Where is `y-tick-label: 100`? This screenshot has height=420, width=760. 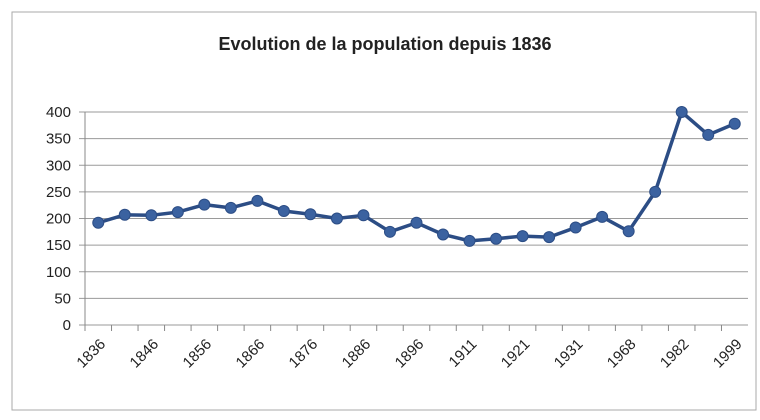
y-tick-label: 100 is located at coordinates (58, 272).